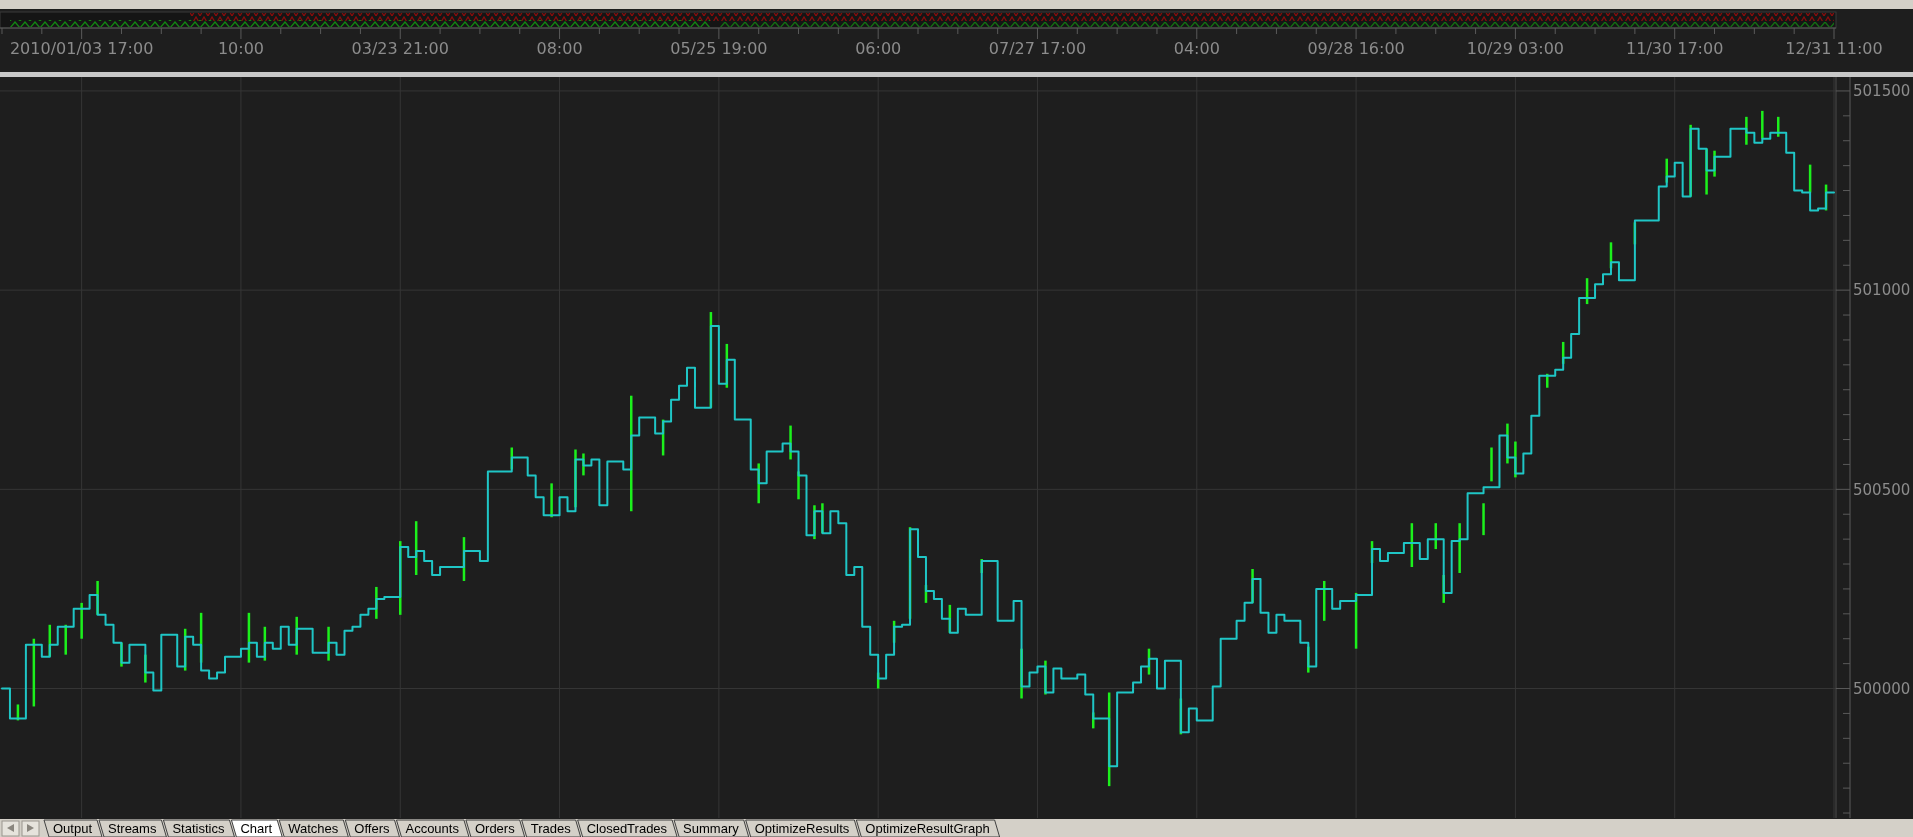 This screenshot has width=1913, height=837. What do you see at coordinates (495, 828) in the screenshot?
I see `text: Orders` at bounding box center [495, 828].